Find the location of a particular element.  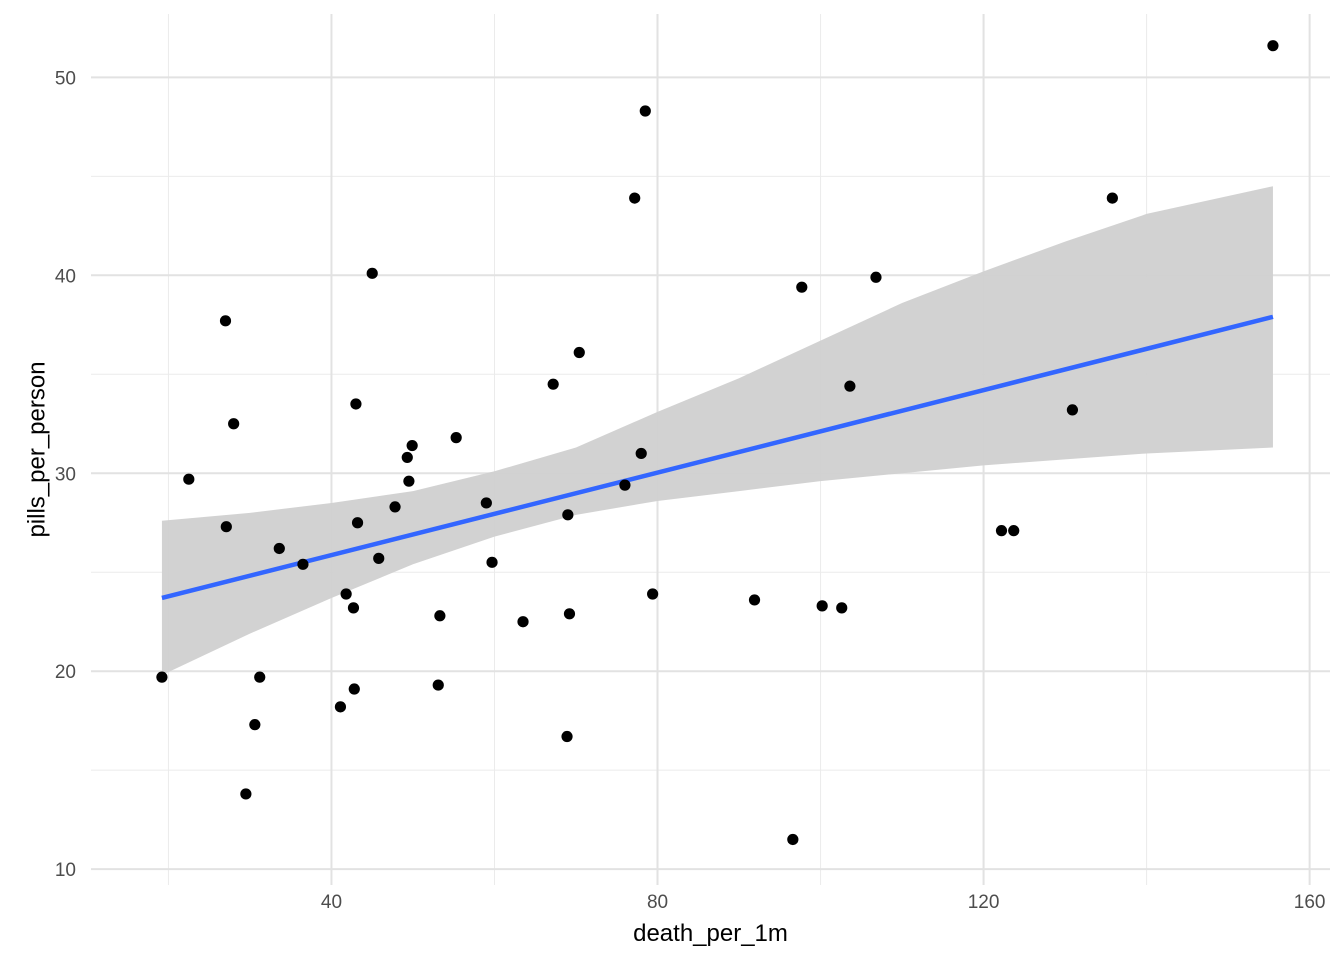

x-axis-ticks: 40 80 120 160 is located at coordinates (823, 902).